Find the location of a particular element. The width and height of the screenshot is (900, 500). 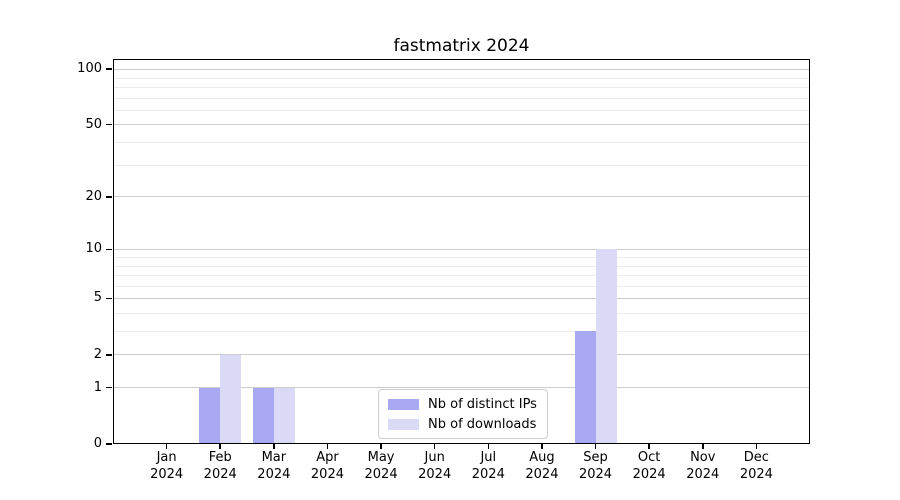

x-axis-tick-label: Sep 2024 is located at coordinates (596, 466).